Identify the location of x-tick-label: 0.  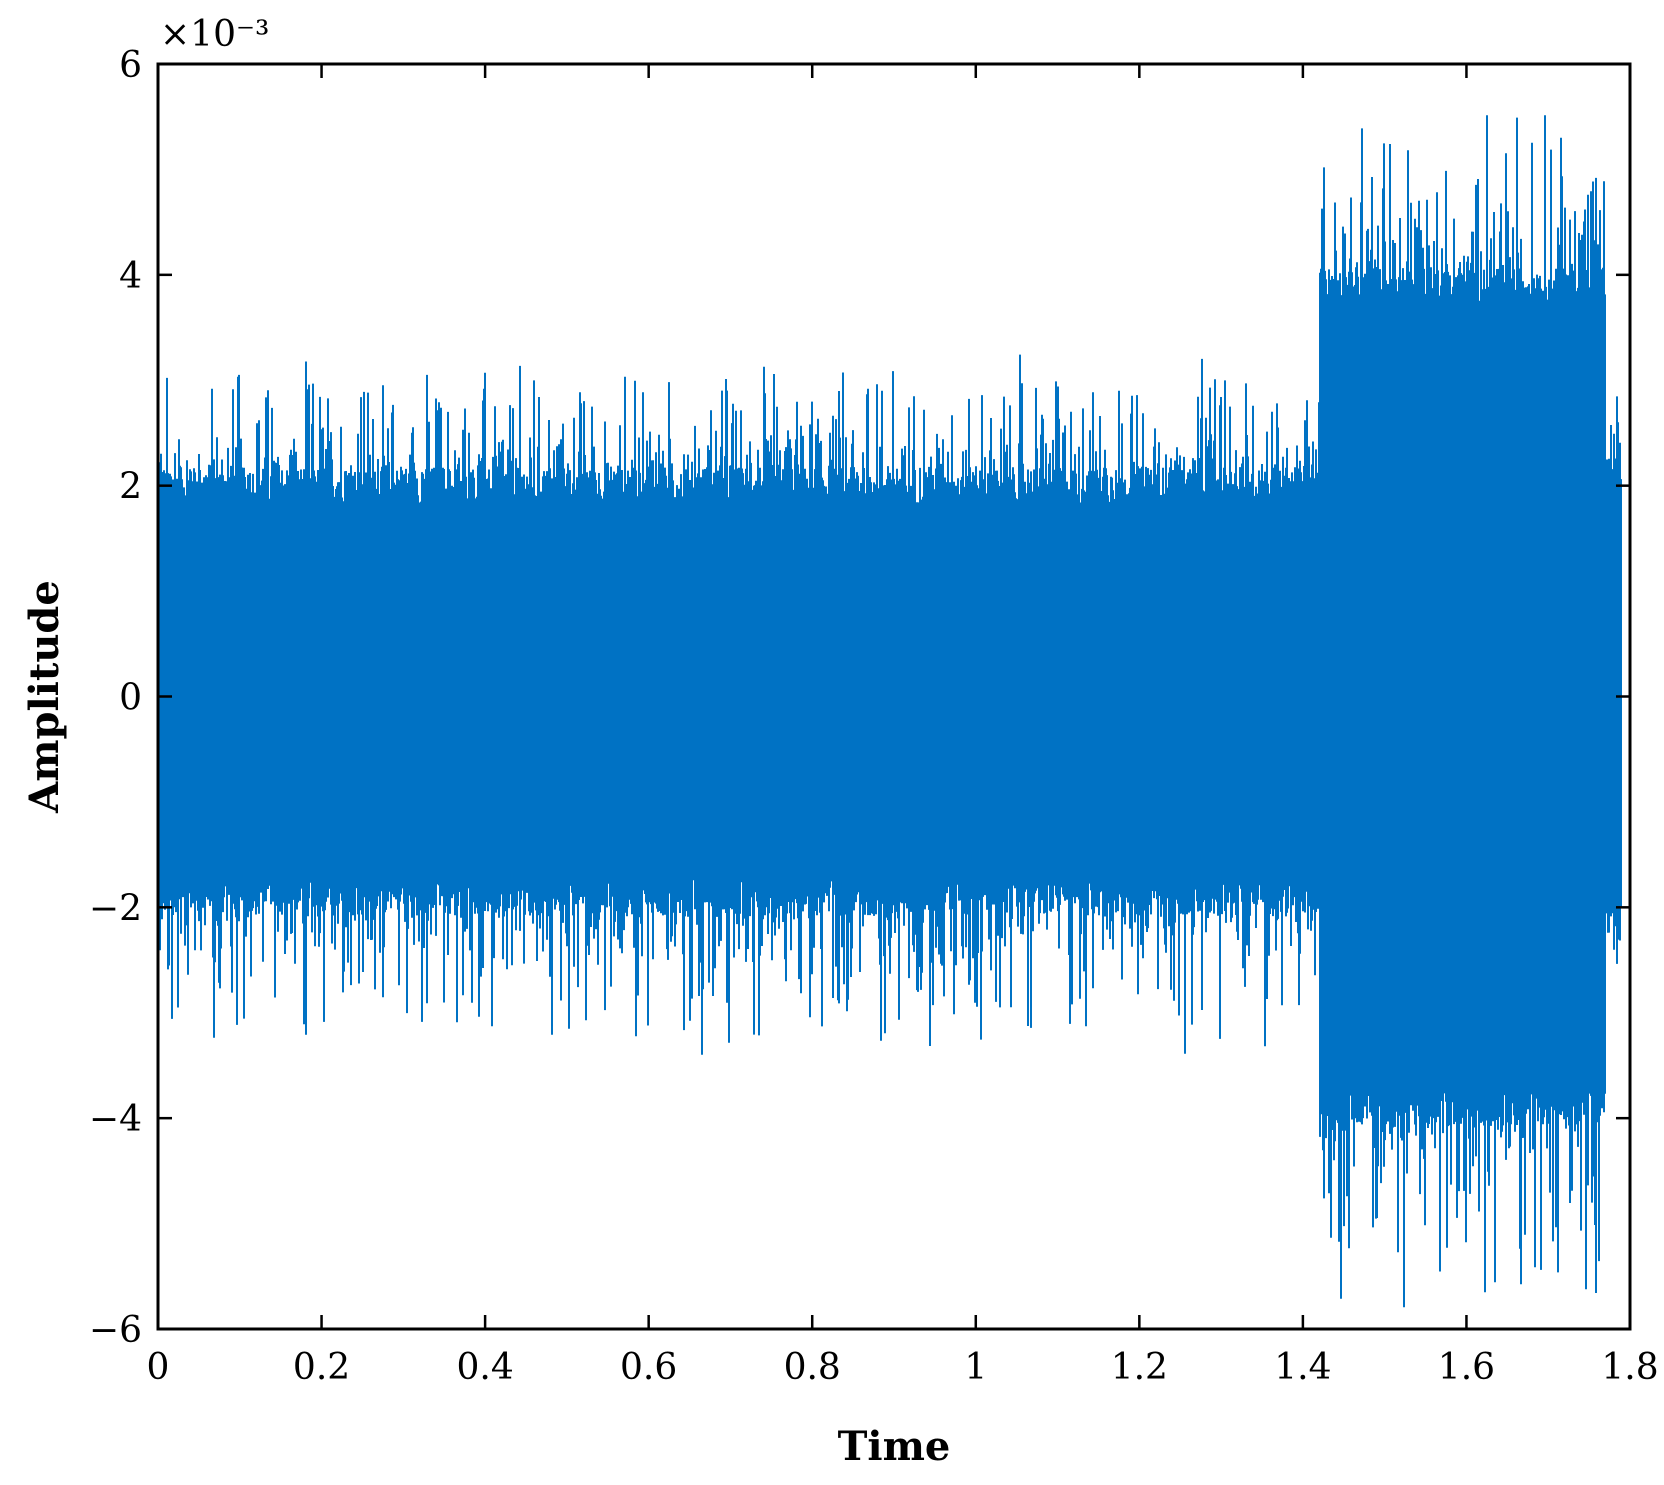
(158, 1367).